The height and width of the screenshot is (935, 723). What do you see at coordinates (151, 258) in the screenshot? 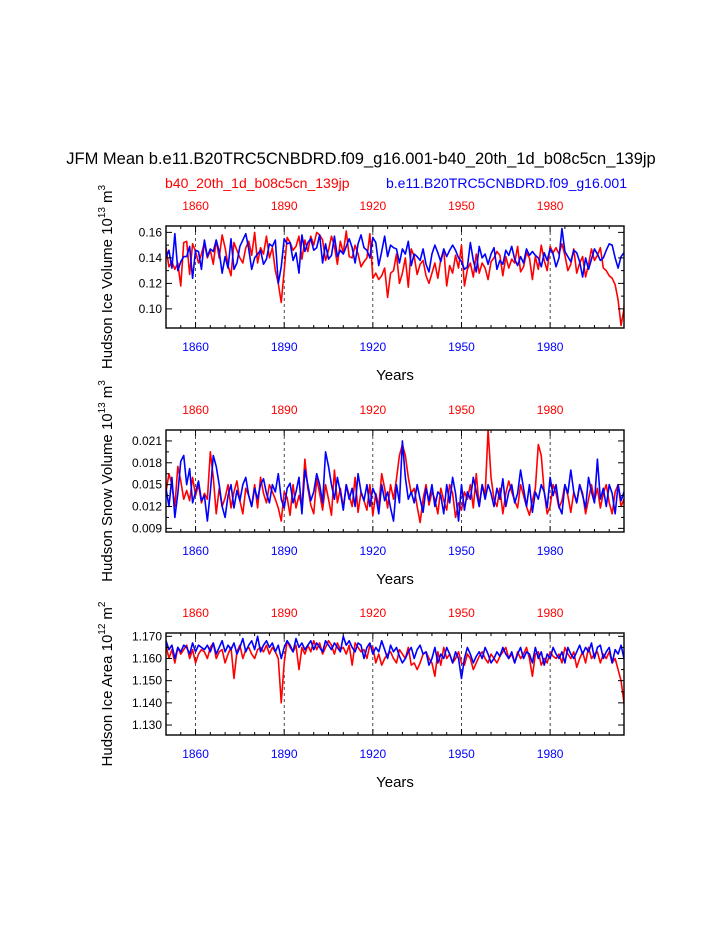
I see `y-tick-label: 0.14` at bounding box center [151, 258].